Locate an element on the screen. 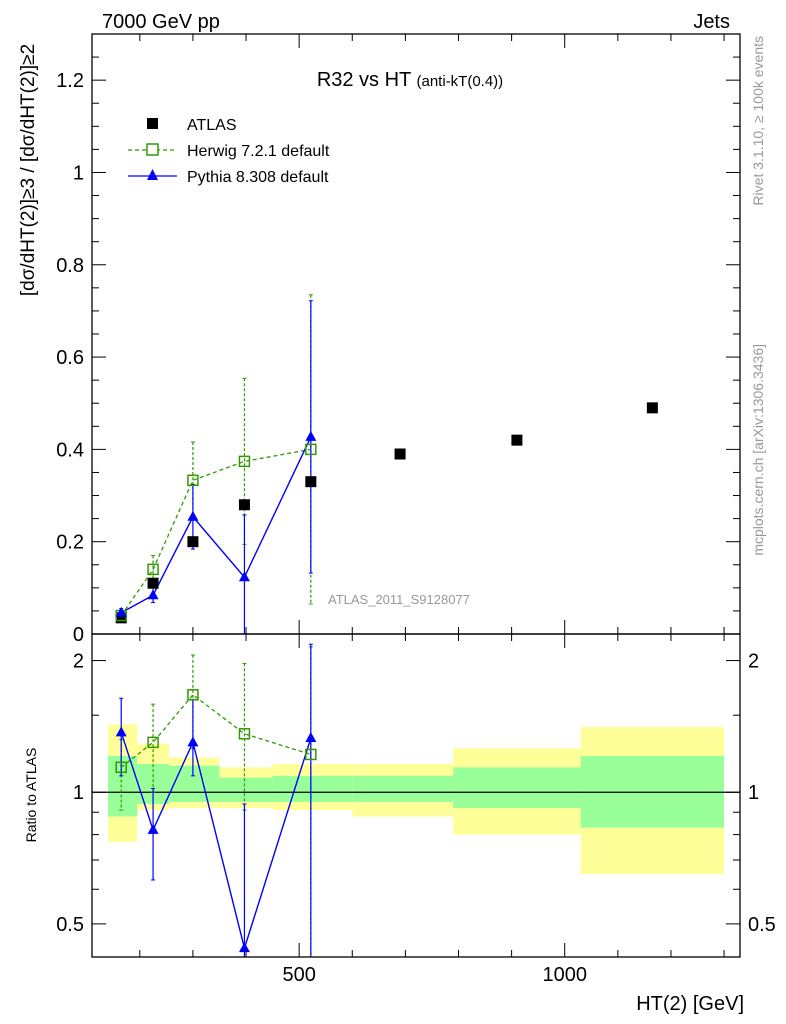 Image resolution: width=786 pixels, height=1024 pixels. legend-pythia-label: Pythia 8.308 default is located at coordinates (258, 177).